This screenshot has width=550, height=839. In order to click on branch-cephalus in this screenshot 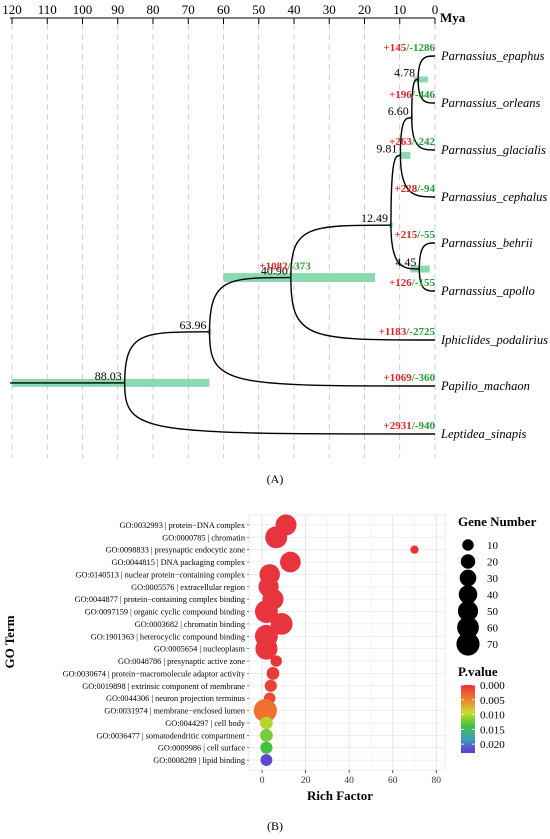, I will do `click(417, 176)`.